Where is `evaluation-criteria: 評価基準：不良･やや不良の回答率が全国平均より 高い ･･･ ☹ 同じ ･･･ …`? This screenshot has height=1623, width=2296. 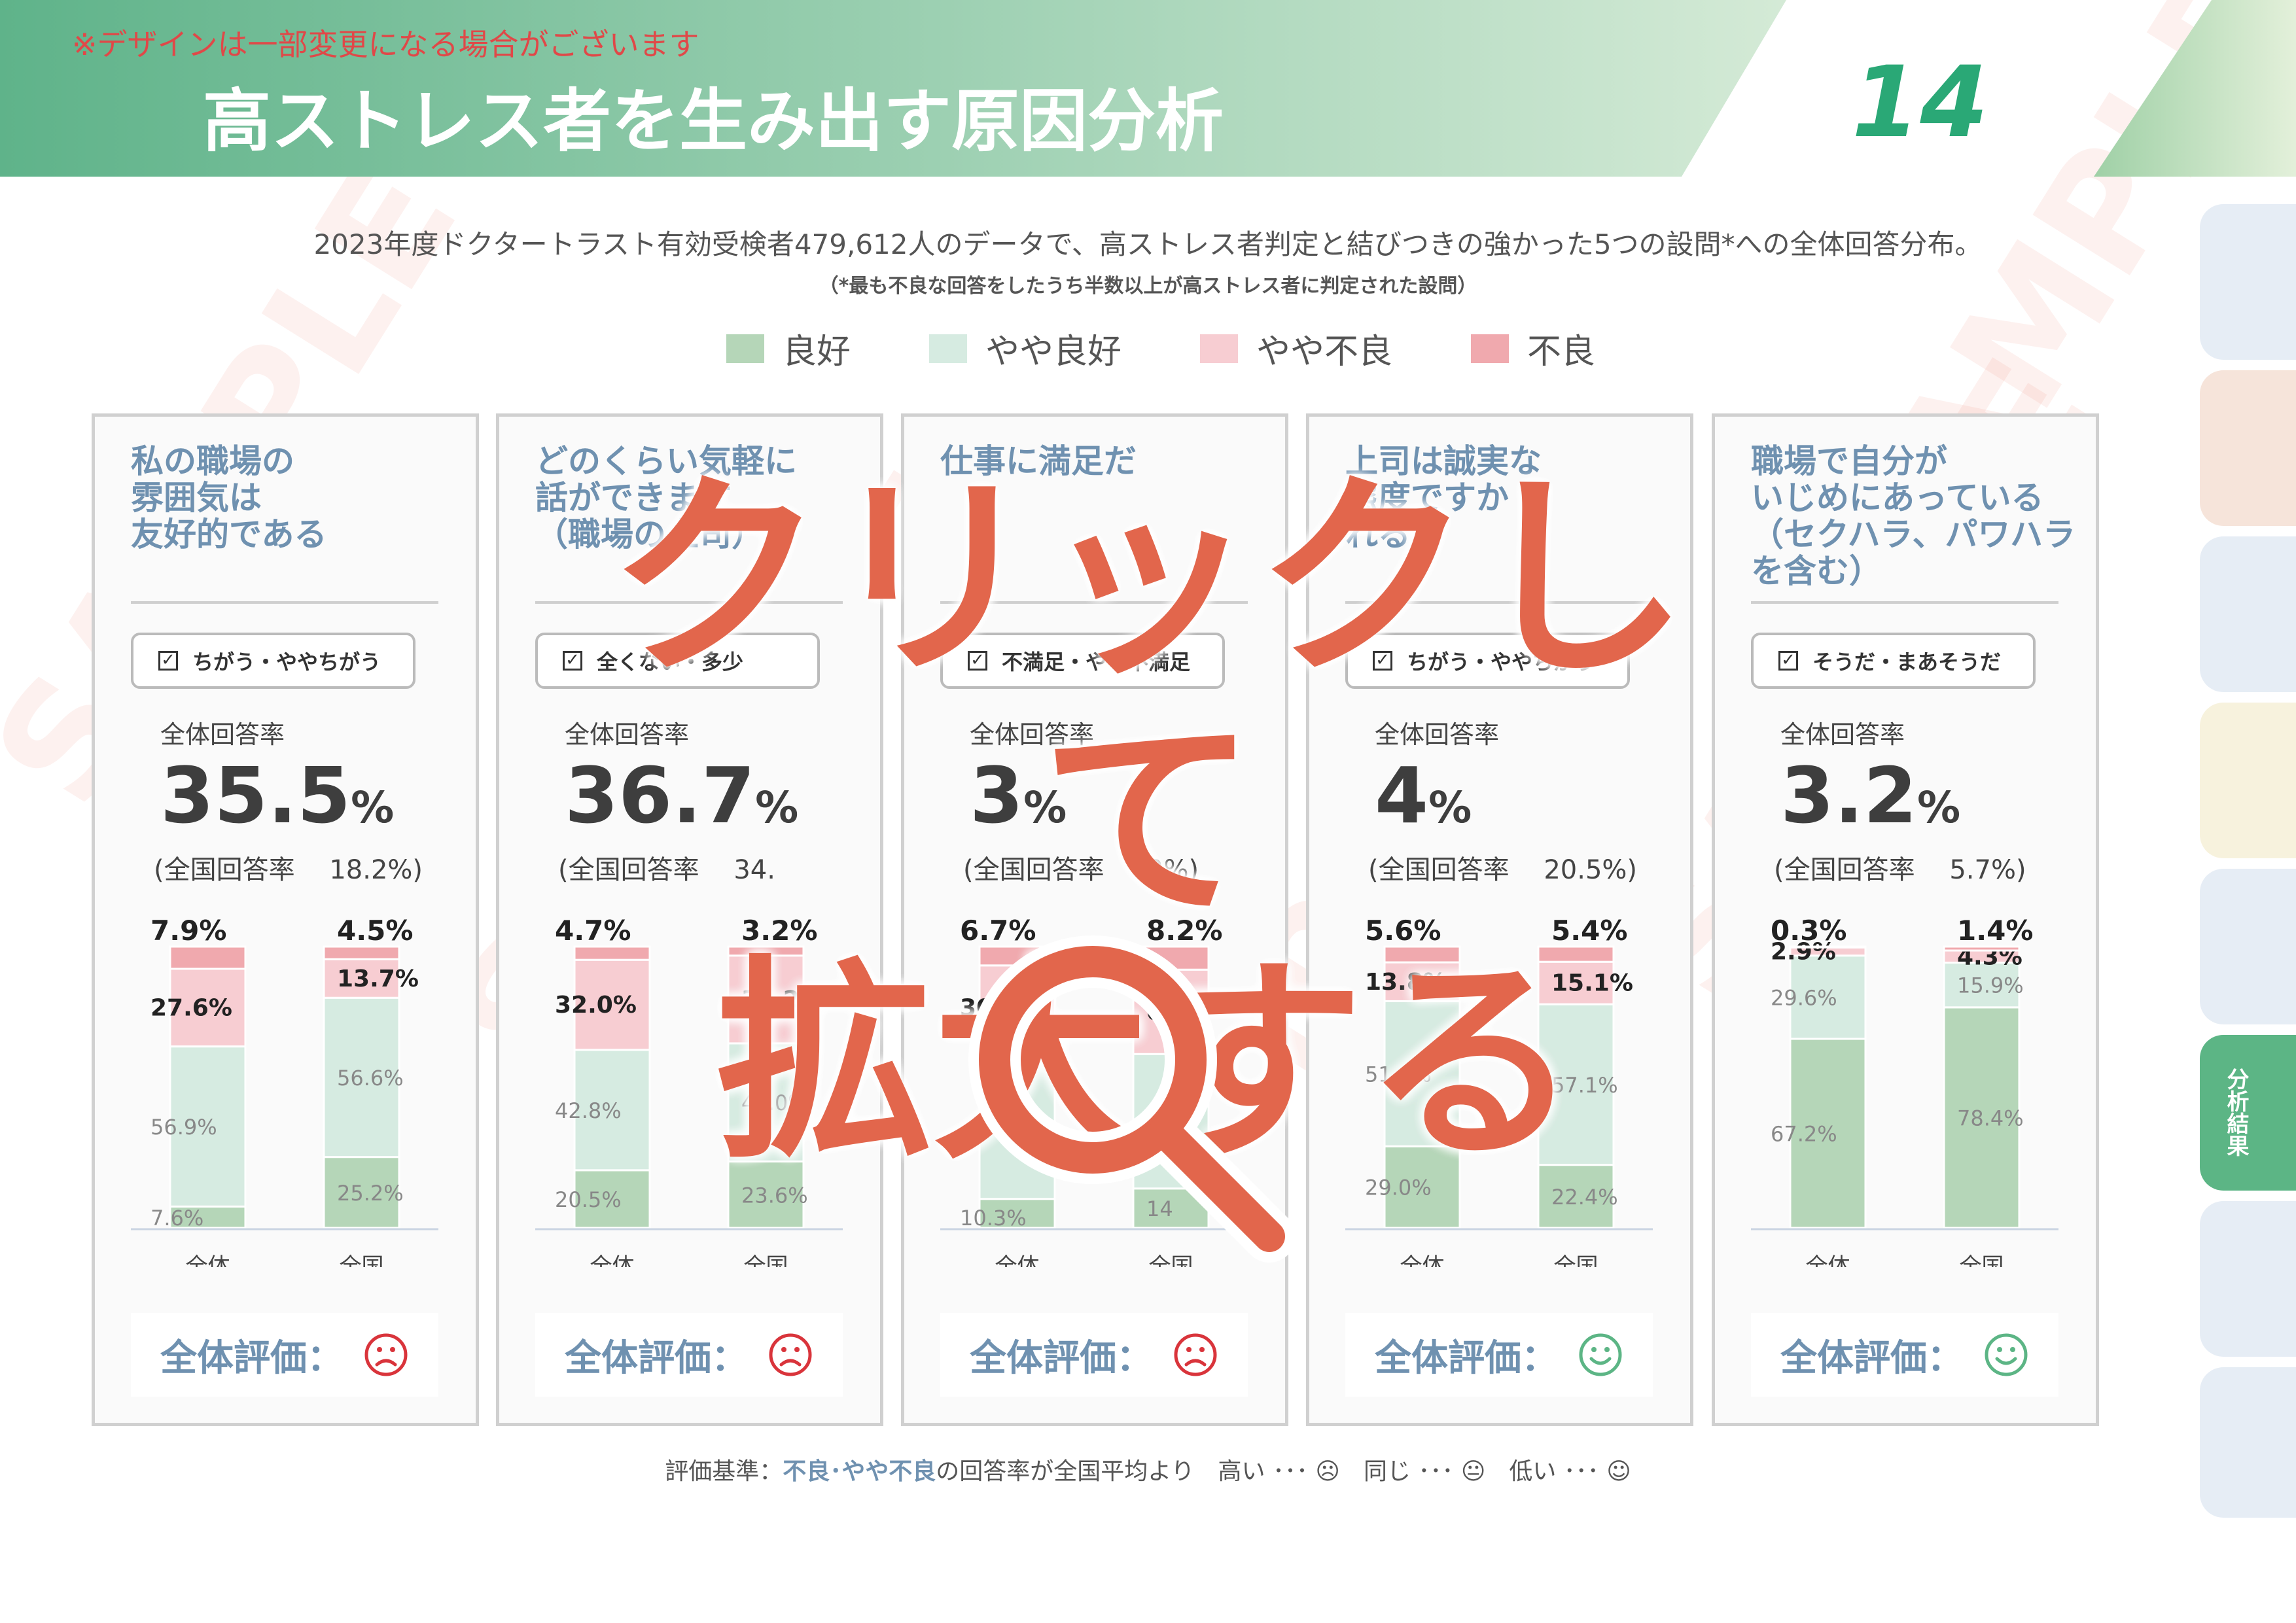 evaluation-criteria: 評価基準：不良･やや不良の回答率が全国平均より 高い ･･･ ☹ 同じ ･･･ … is located at coordinates (1148, 1469).